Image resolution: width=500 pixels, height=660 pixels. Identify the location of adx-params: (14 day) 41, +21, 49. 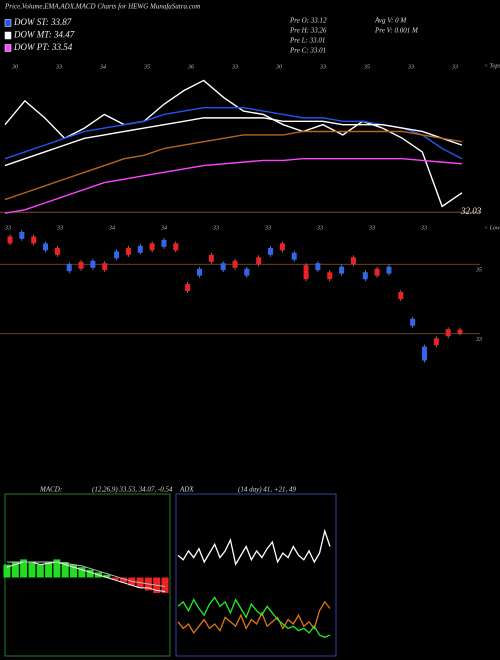
(267, 490).